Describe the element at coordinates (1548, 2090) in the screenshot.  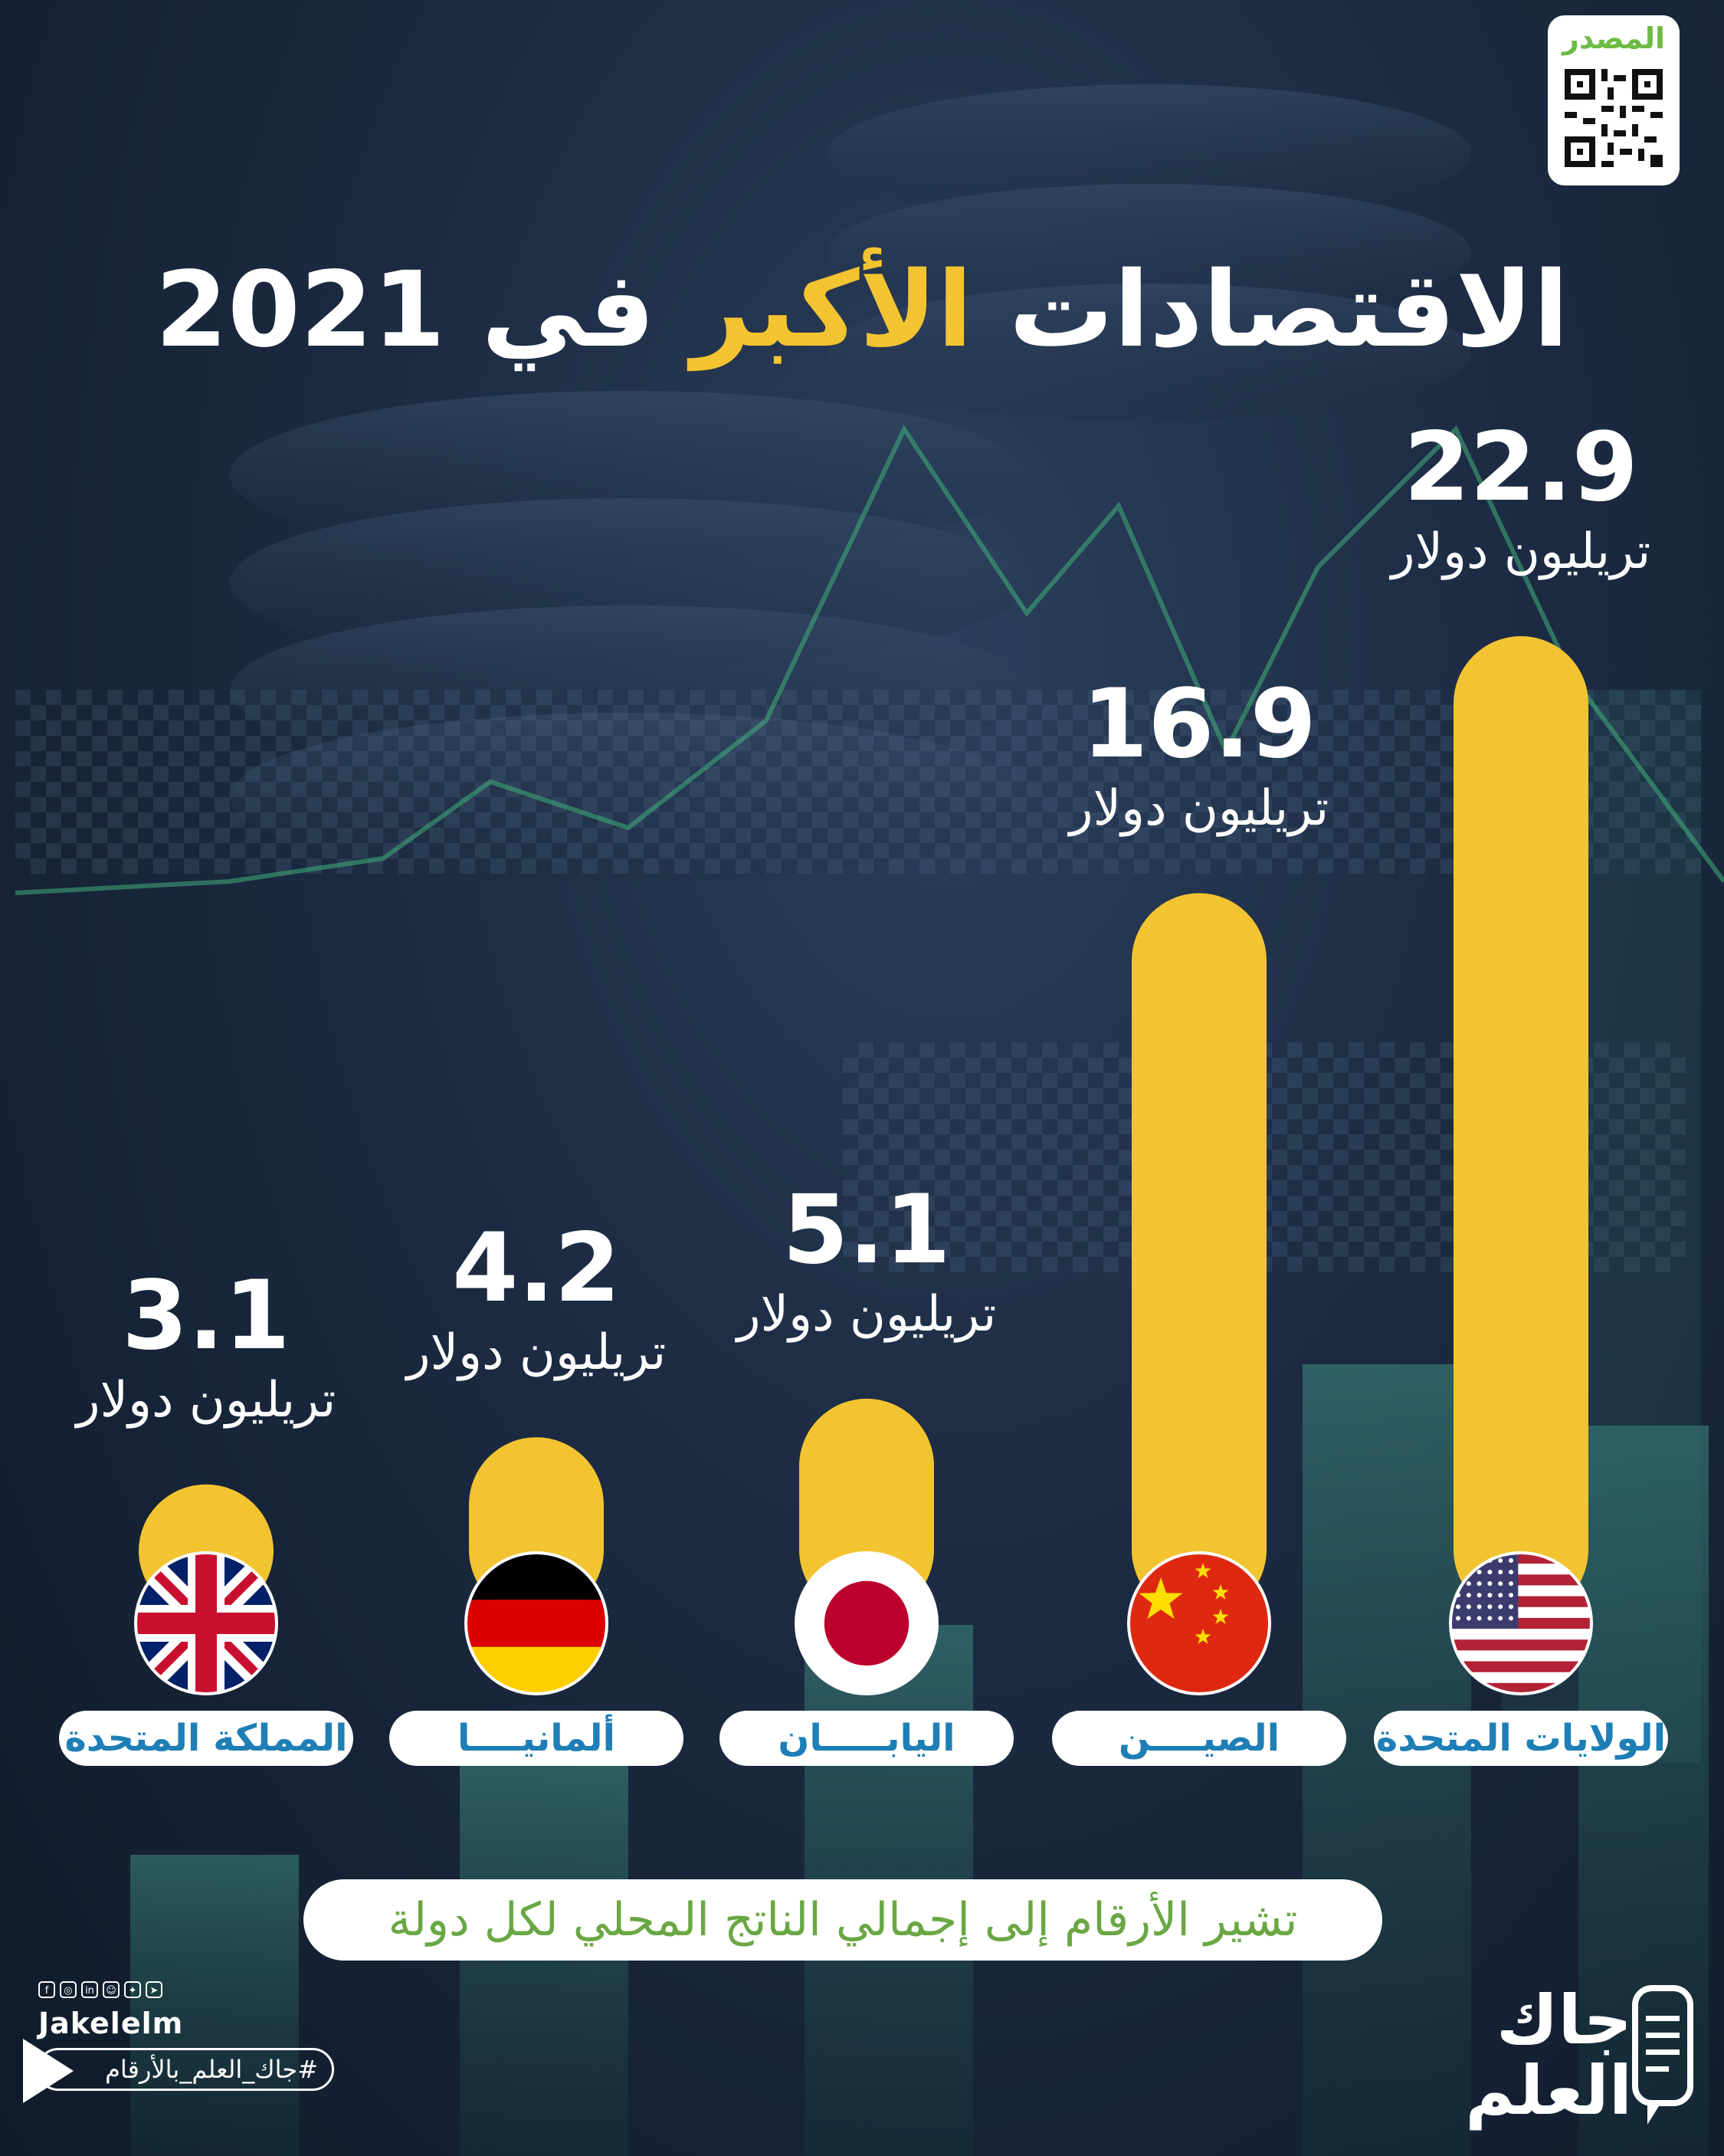
I see `brand-line-2: العلم` at that location.